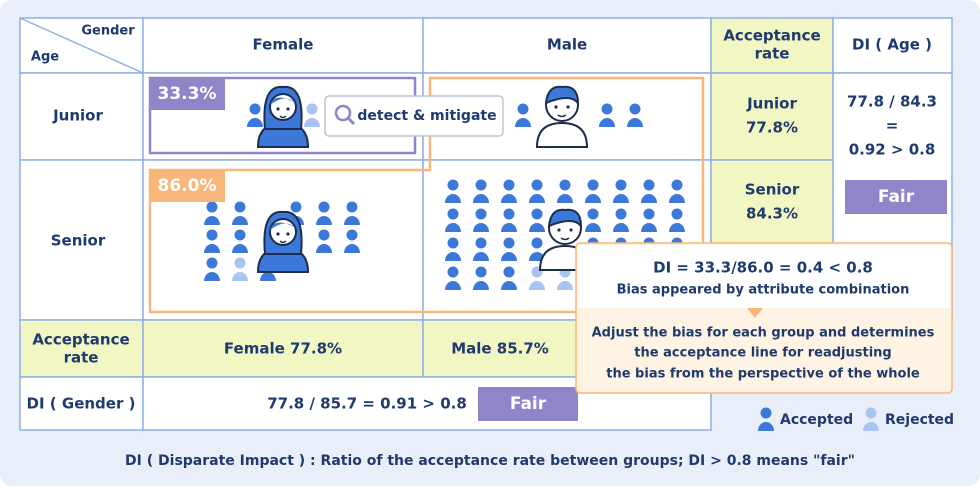  I want to click on detect-text: detect & mitigate, so click(426, 116).